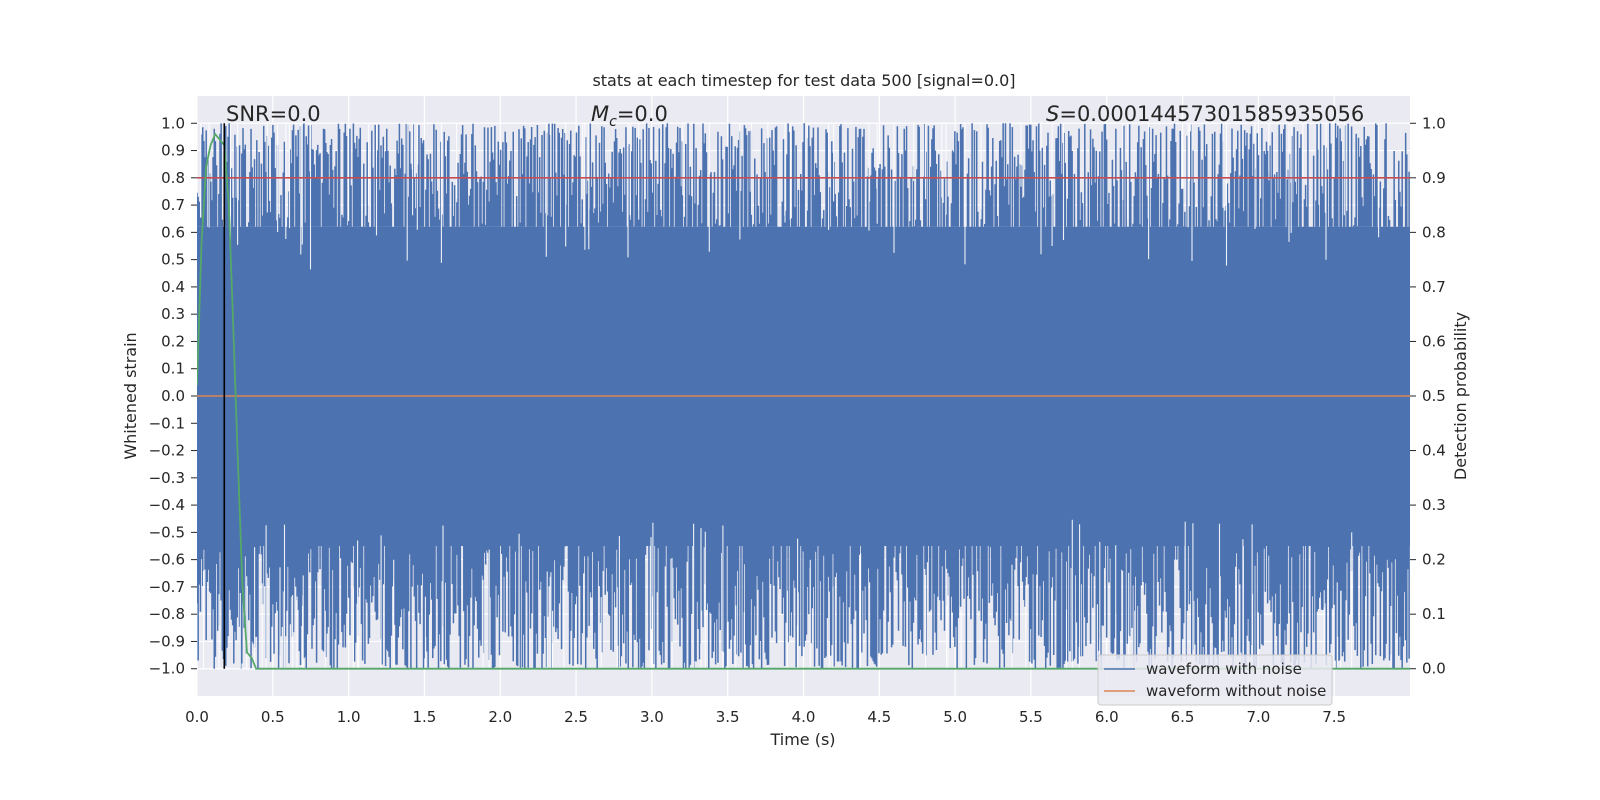 The image size is (1600, 800). What do you see at coordinates (173, 178) in the screenshot?
I see `y-left-tick-label: 0.8` at bounding box center [173, 178].